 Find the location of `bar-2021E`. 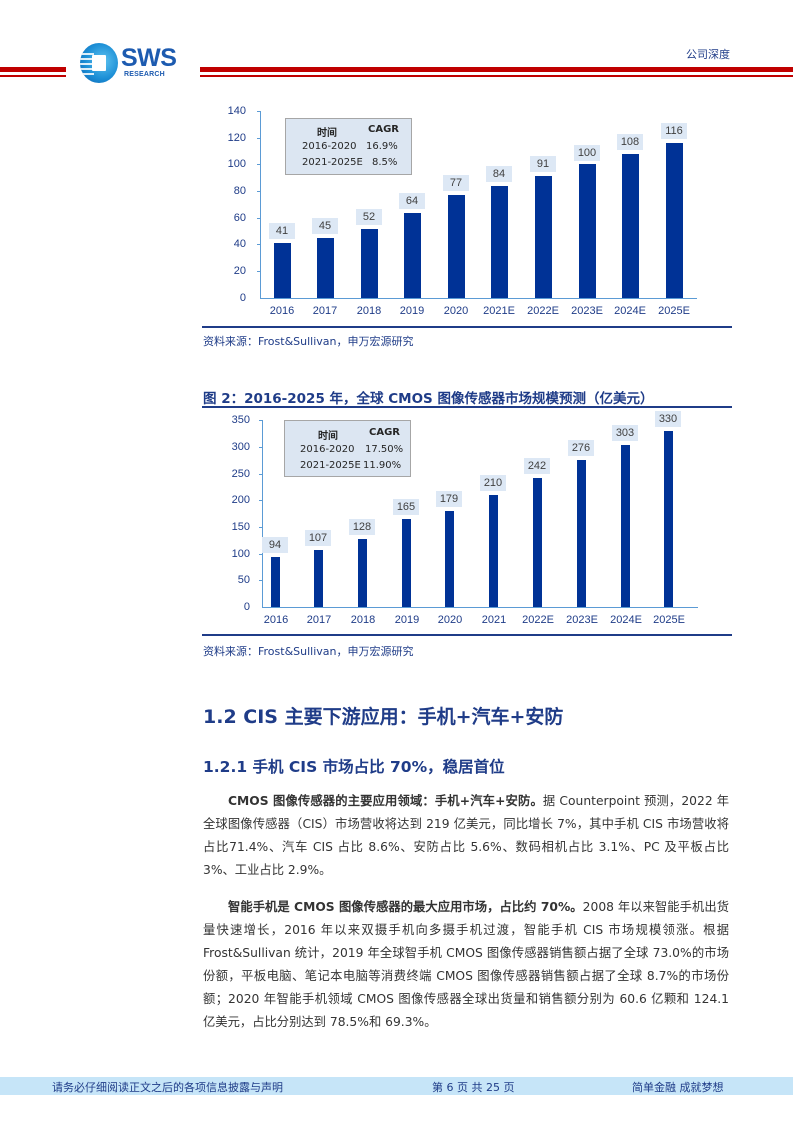

bar-2021E is located at coordinates (499, 242).